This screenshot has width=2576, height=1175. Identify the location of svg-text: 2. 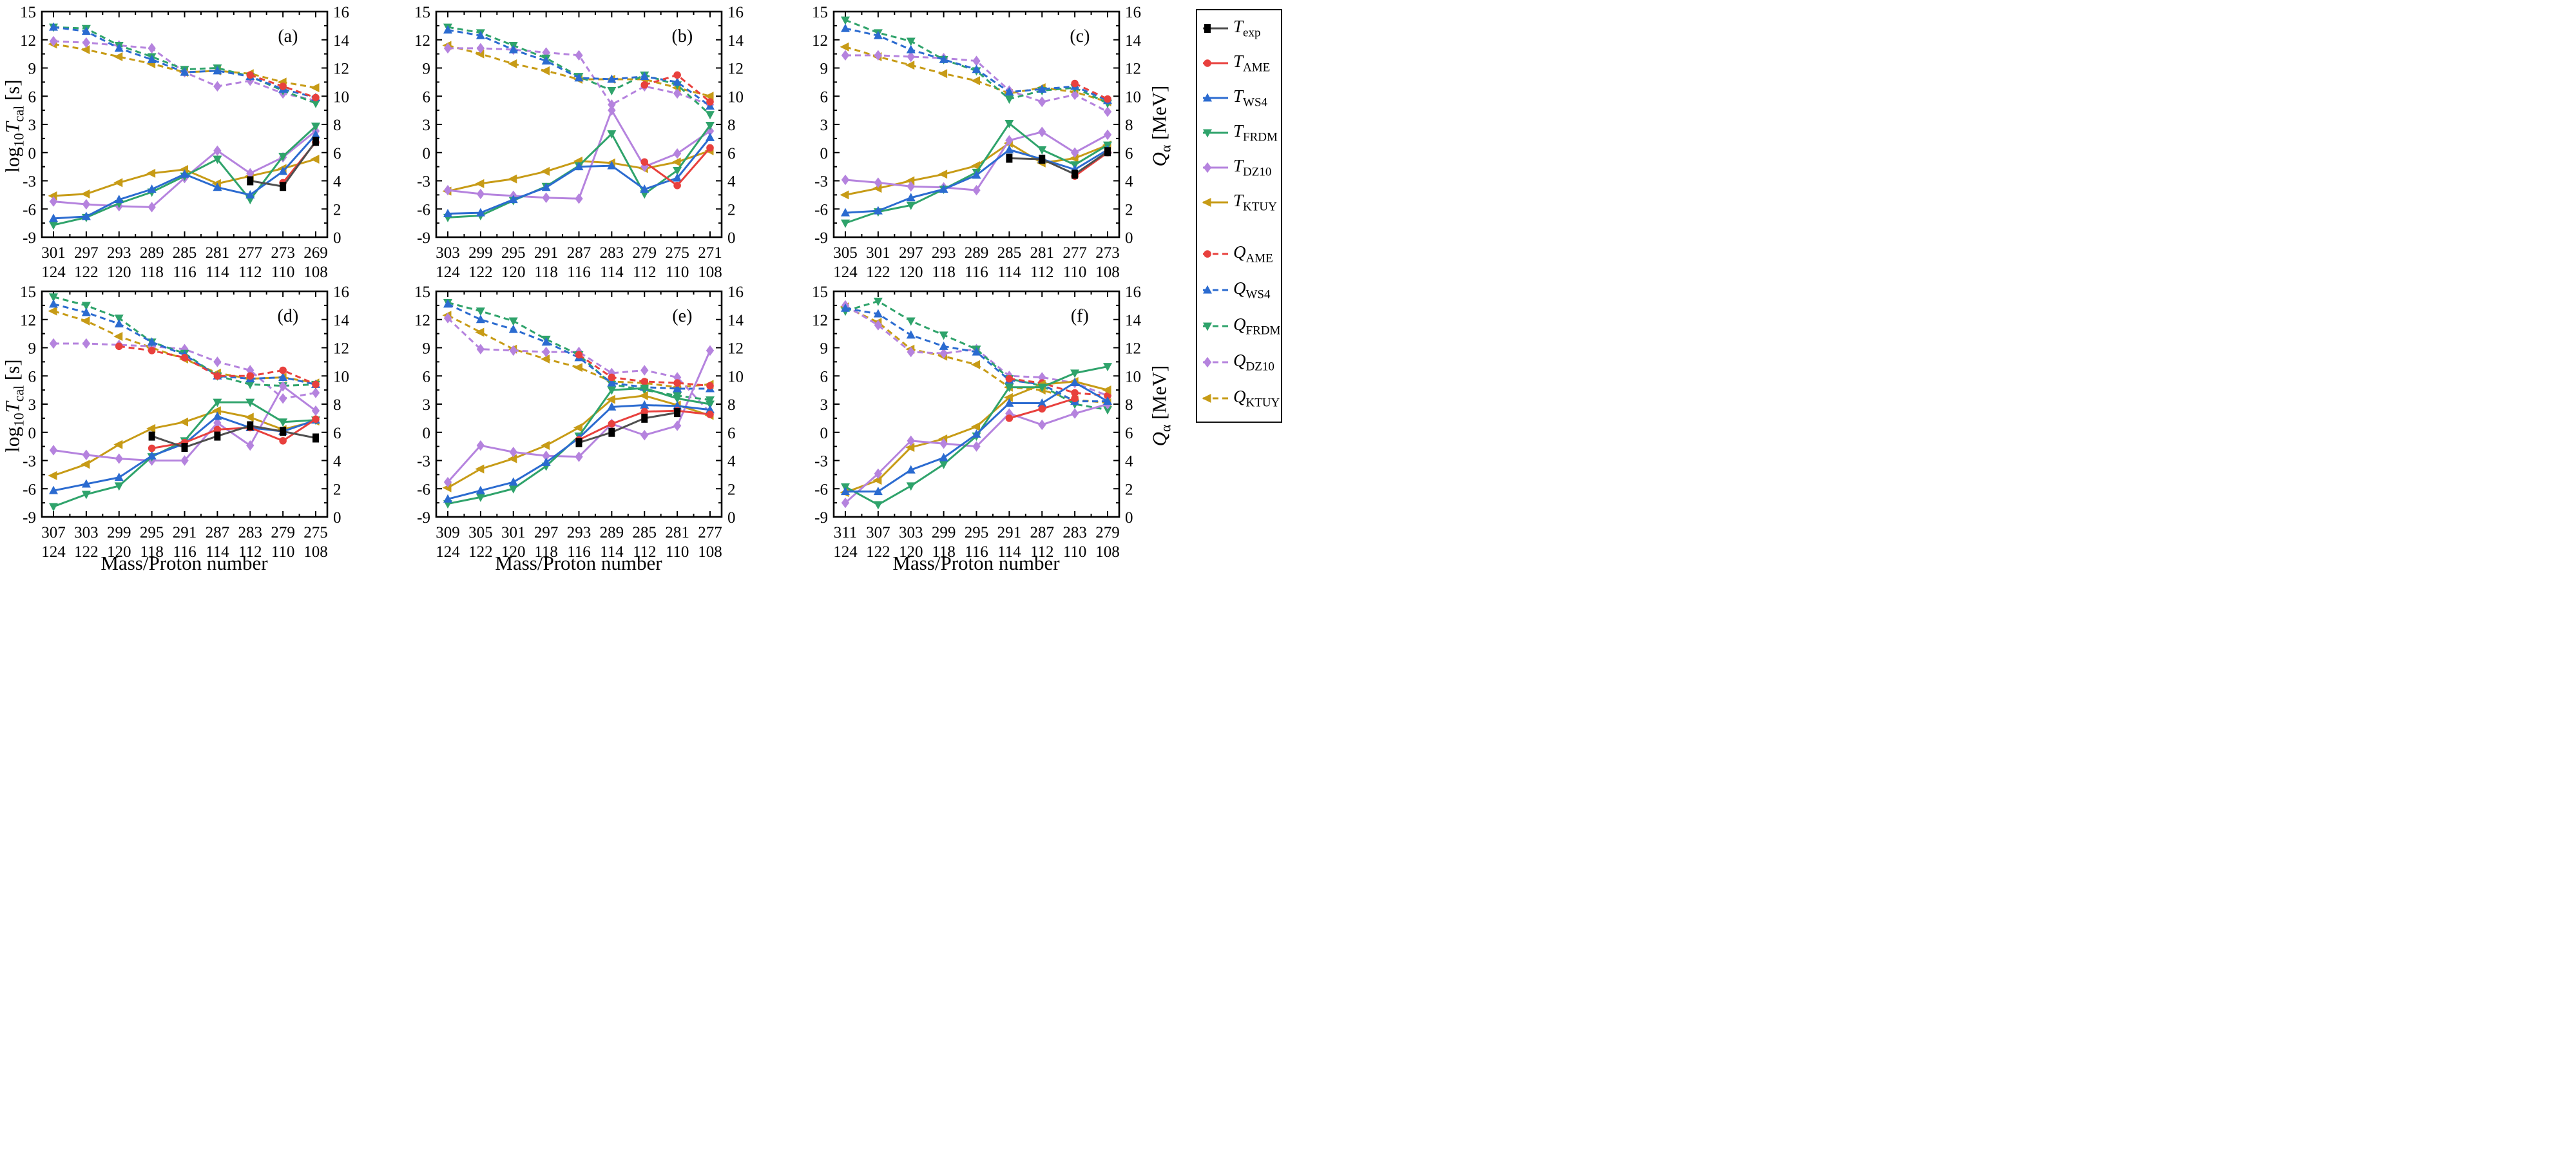
(337, 209).